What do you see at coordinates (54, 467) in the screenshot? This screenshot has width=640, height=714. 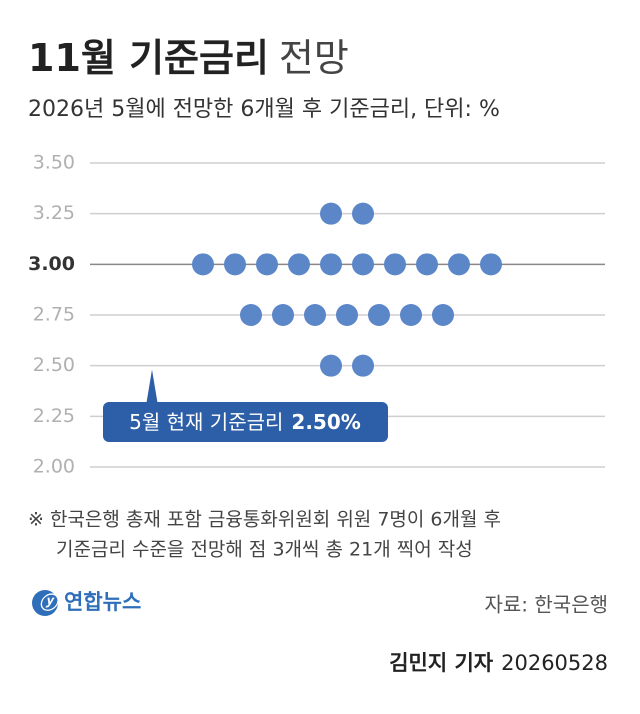 I see `y-tick-label: 2.00` at bounding box center [54, 467].